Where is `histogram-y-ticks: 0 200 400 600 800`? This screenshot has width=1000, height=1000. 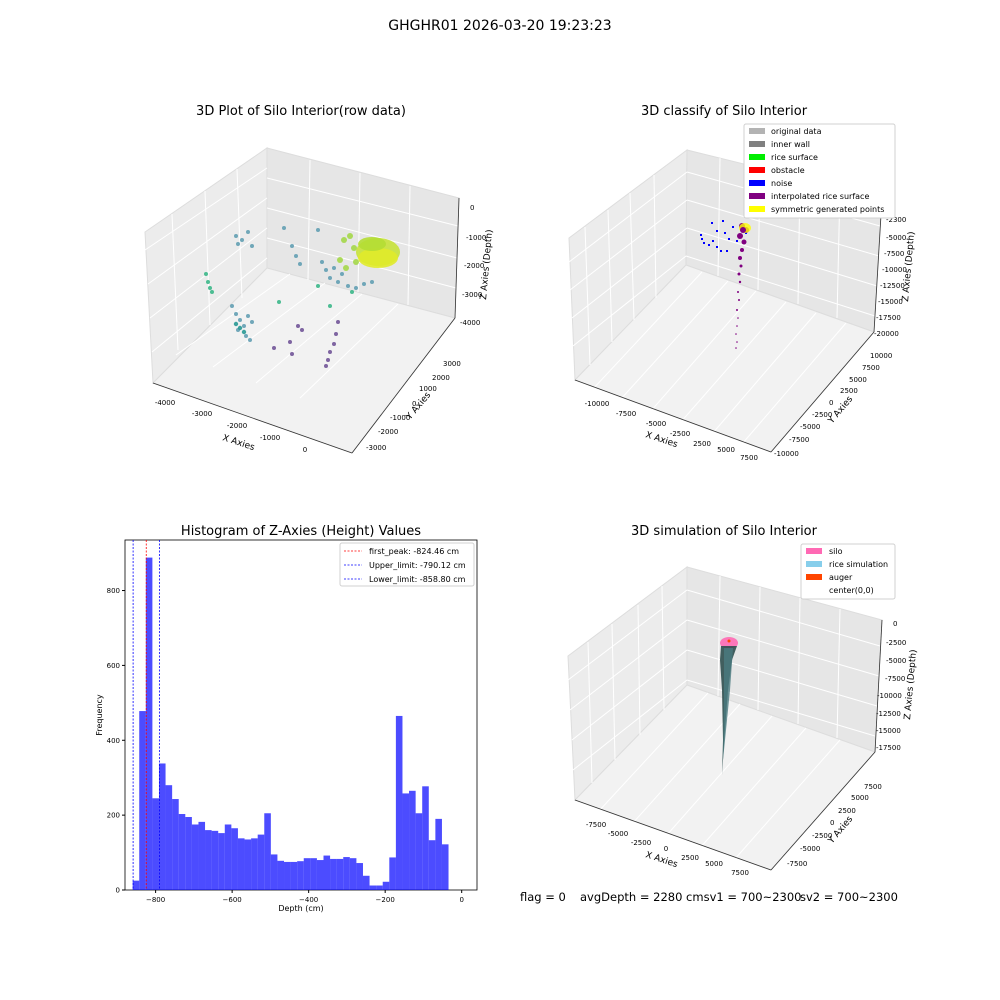 histogram-y-ticks: 0 200 400 600 800 is located at coordinates (116, 741).